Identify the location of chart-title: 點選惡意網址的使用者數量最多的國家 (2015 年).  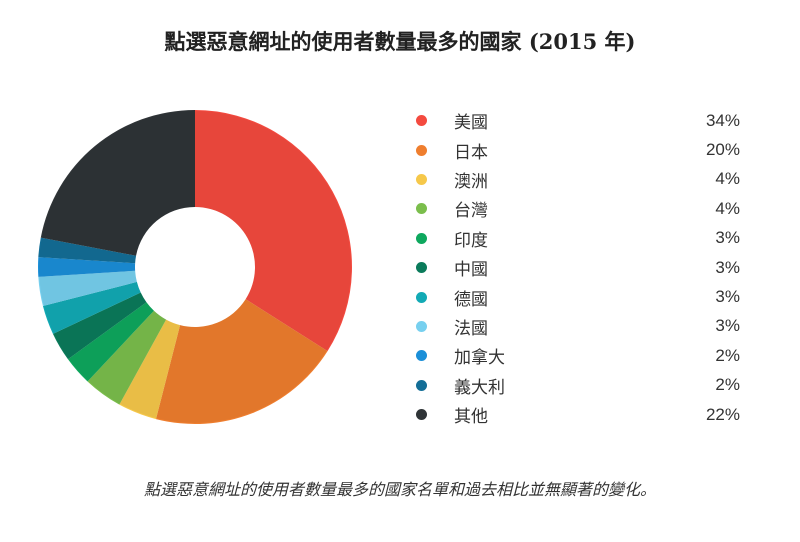
(400, 41).